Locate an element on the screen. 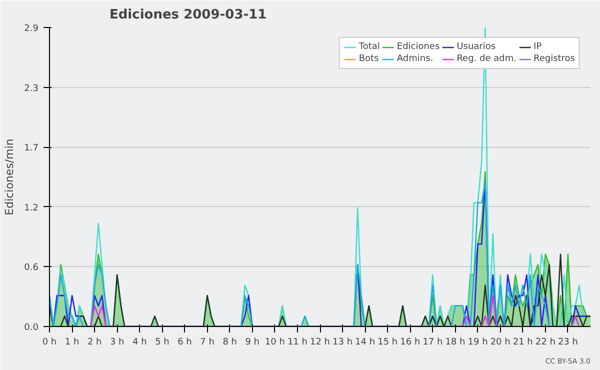 The image size is (600, 370). y-tick-label: 0.0 is located at coordinates (31, 328).